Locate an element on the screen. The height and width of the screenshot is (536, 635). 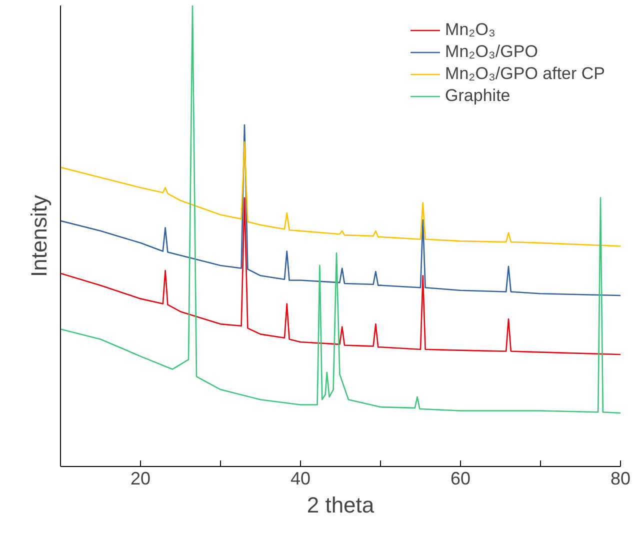
x-tick-label: 20 is located at coordinates (140, 478).